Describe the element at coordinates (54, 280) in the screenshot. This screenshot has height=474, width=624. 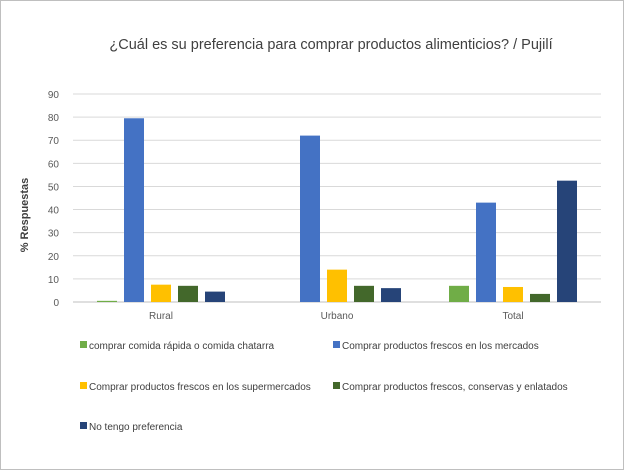
I see `y-tick-label: 10` at that location.